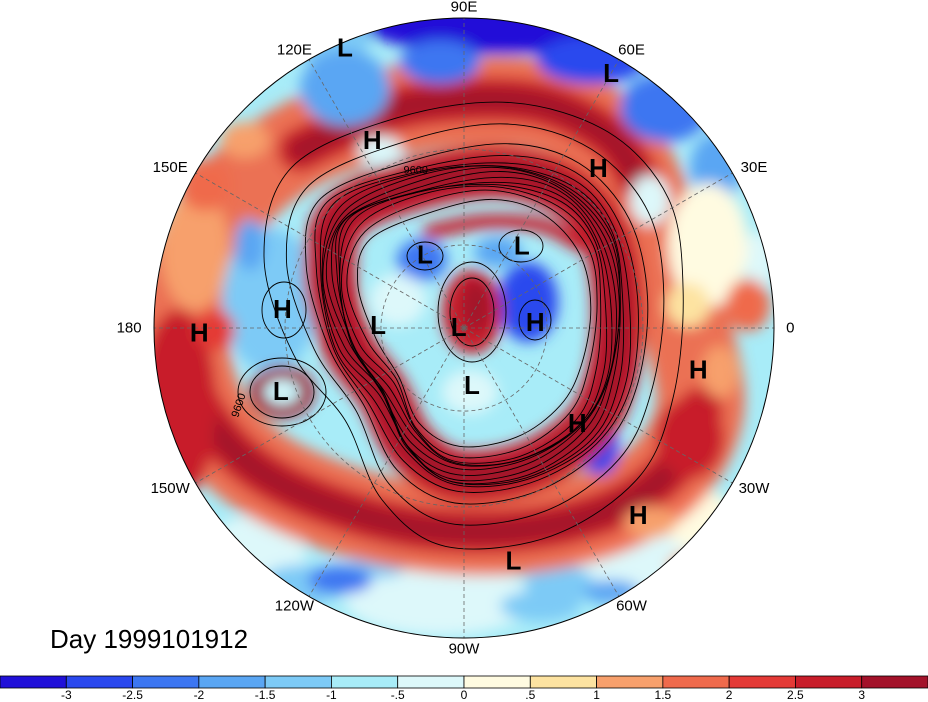 The image size is (928, 702). I want to click on longitude-label: 60W, so click(632, 606).